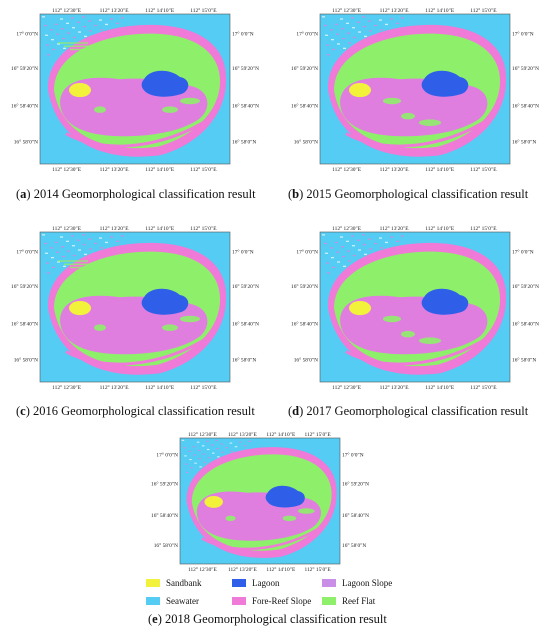  I want to click on legend-swatch-fore-reef-slope, so click(239, 601).